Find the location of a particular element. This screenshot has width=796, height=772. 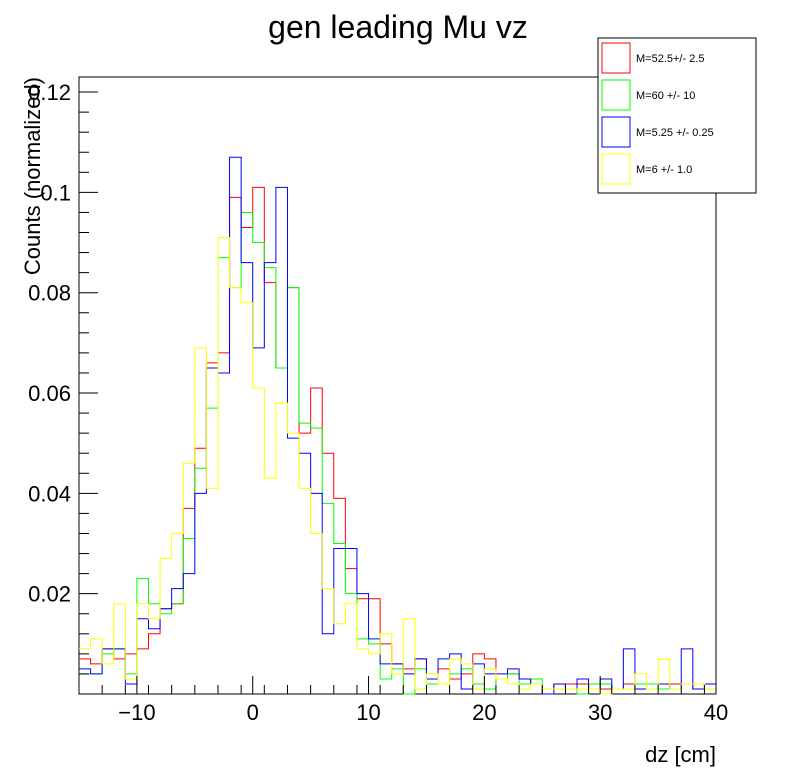

x-tick-label: 0 is located at coordinates (253, 712).